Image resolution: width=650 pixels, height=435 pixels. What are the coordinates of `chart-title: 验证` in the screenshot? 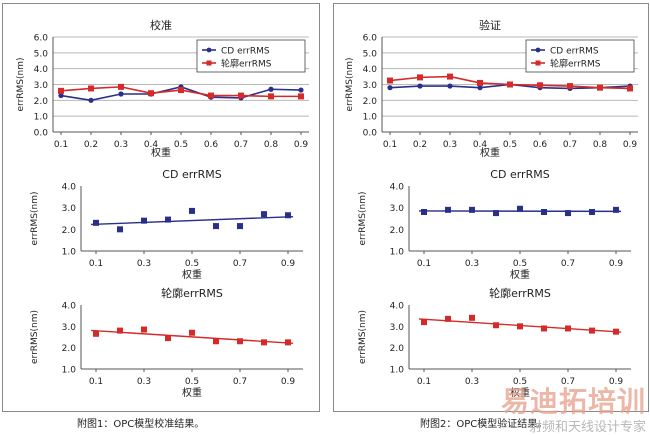 It's located at (490, 25).